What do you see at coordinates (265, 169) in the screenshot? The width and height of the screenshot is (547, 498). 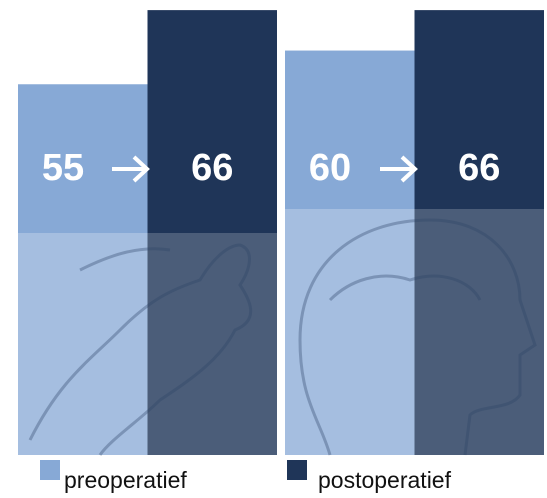 I see `arrows` at bounding box center [265, 169].